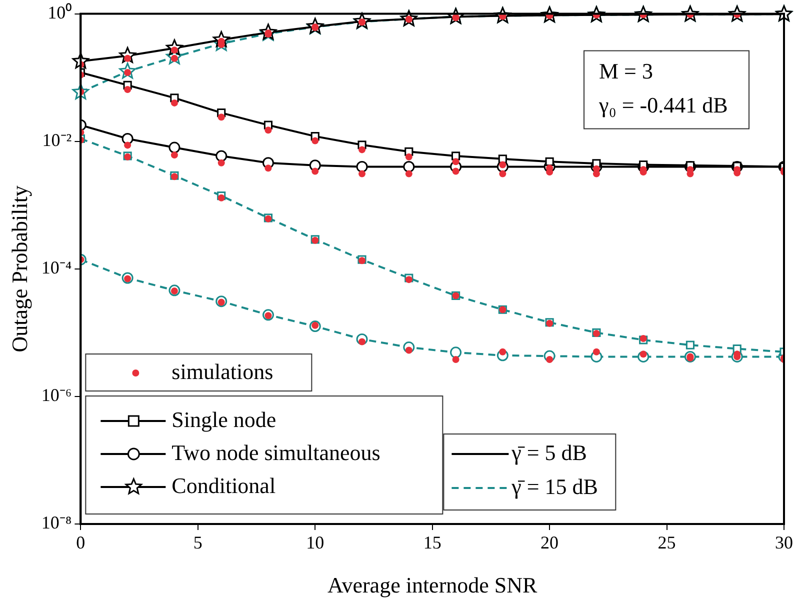  Describe the element at coordinates (276, 452) in the screenshot. I see `legend-label: Two node simultaneous` at that location.